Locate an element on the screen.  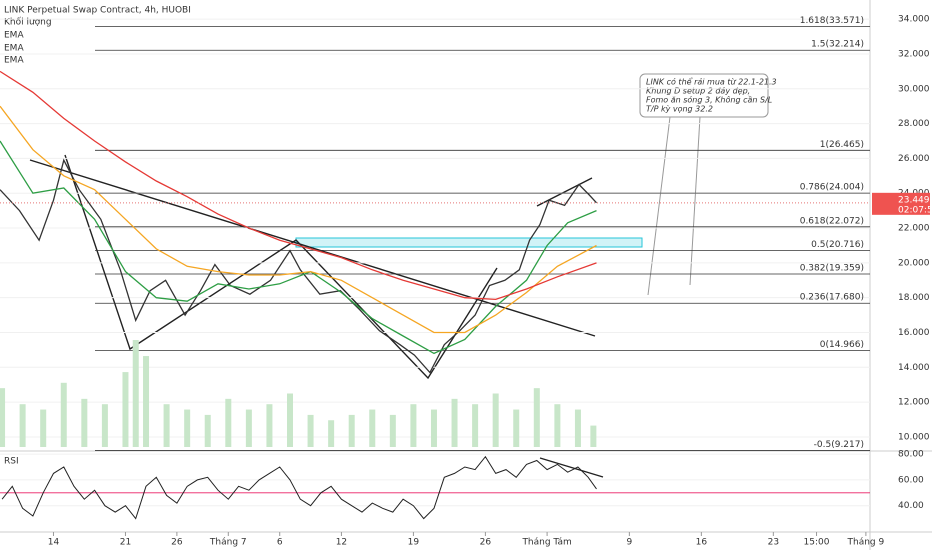
fib-label: 0.5(20.716) is located at coordinates (837, 245).